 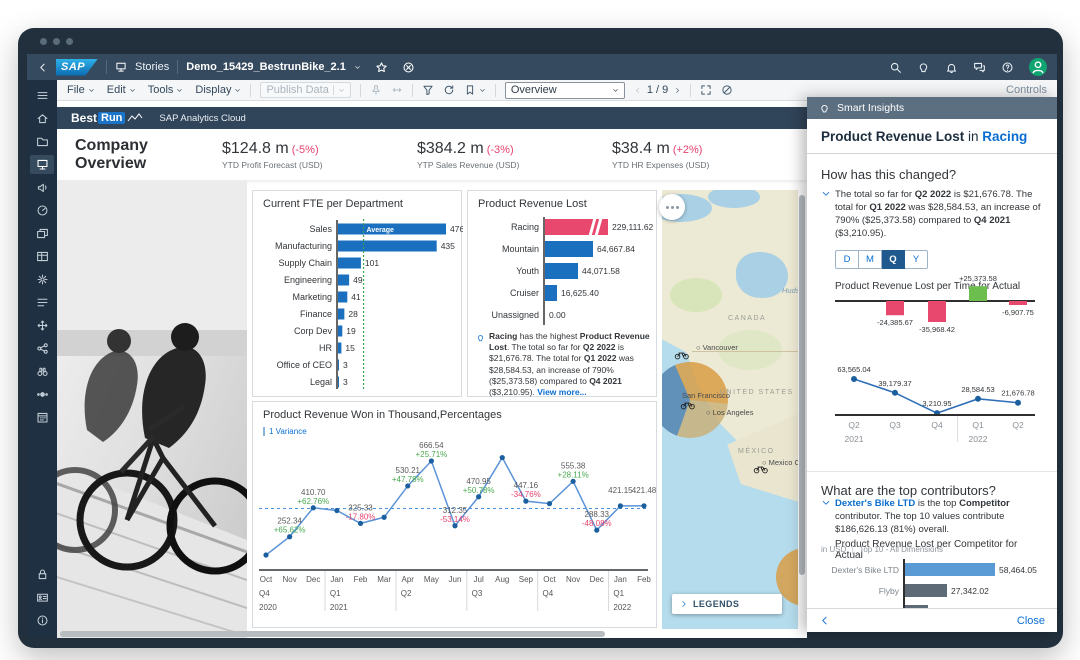 What do you see at coordinates (380, 230) in the screenshot?
I see `svg-text: Average` at bounding box center [380, 230].